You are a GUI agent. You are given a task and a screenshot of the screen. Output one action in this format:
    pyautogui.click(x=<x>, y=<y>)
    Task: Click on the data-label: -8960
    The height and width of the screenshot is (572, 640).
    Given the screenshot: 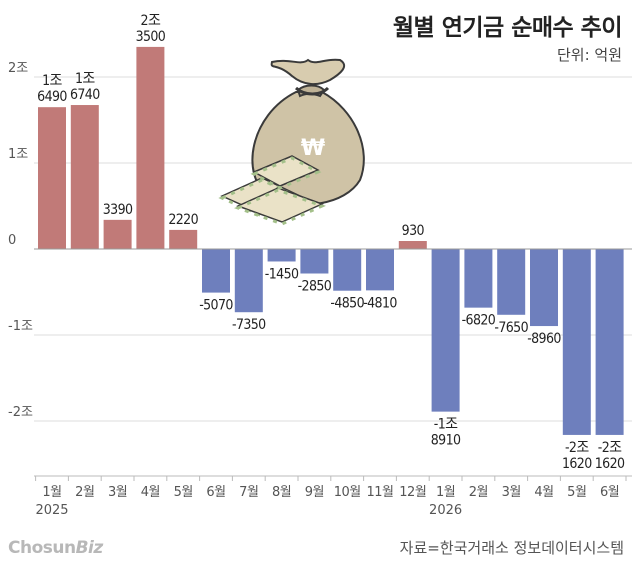 What is the action you would take?
    pyautogui.click(x=544, y=339)
    